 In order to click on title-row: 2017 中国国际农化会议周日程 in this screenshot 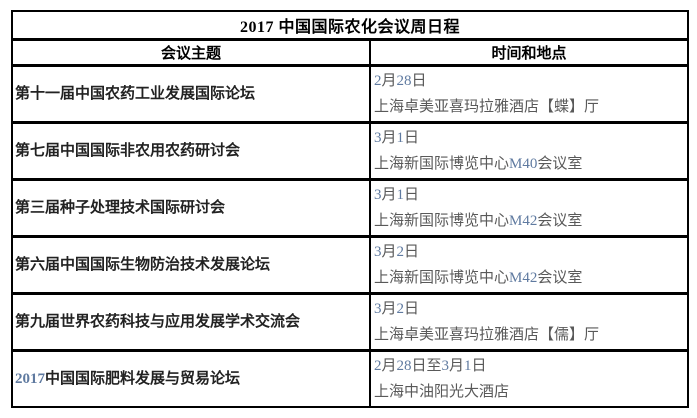, I will do `click(350, 25)`.